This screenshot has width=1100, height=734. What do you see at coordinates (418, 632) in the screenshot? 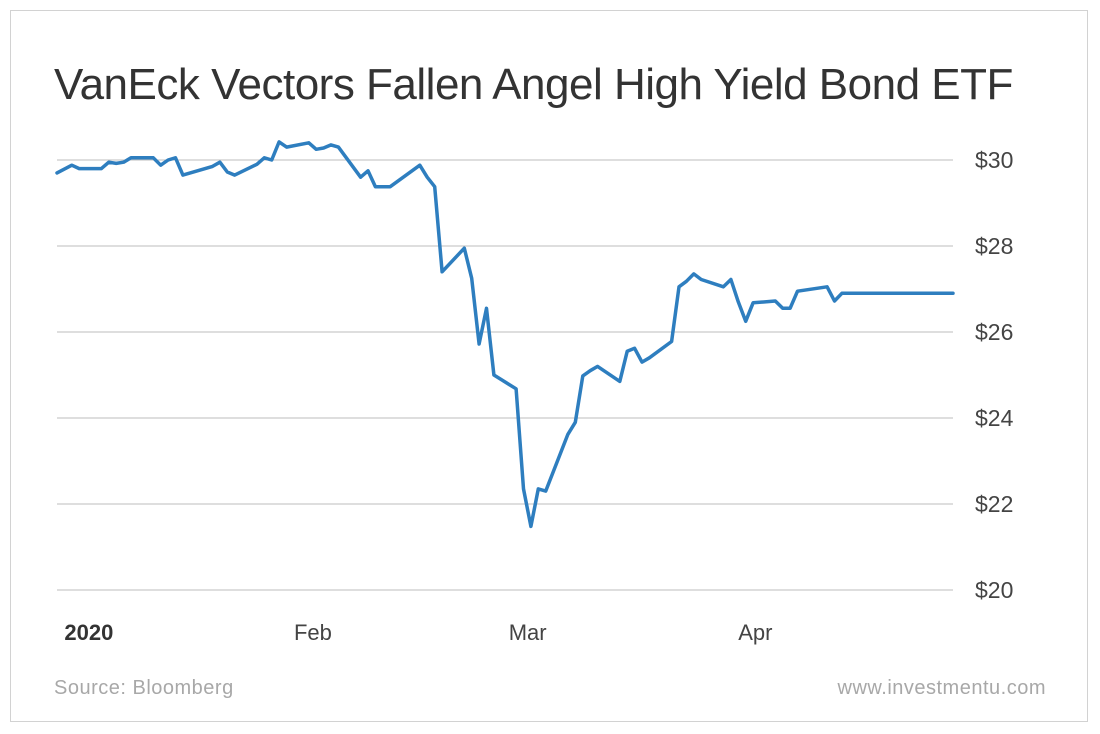
I see `x-axis-tick-labels: 2020 Feb Mar Apr` at bounding box center [418, 632].